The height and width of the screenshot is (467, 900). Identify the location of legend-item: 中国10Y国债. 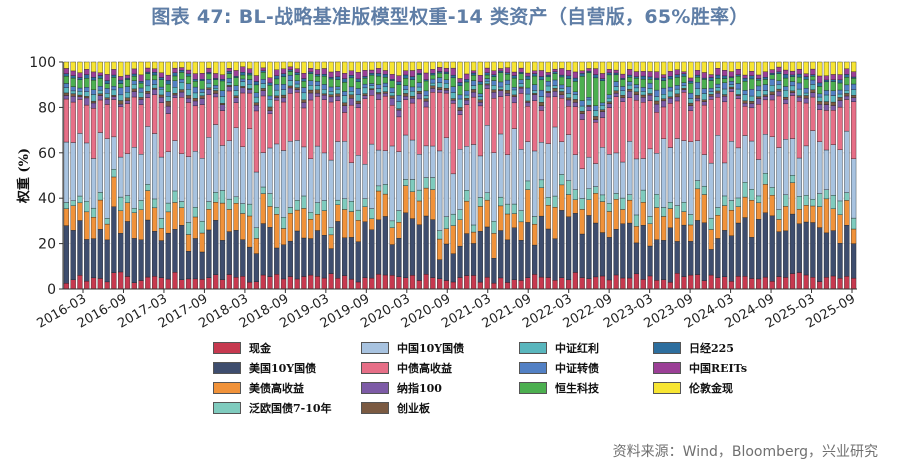
(412, 348).